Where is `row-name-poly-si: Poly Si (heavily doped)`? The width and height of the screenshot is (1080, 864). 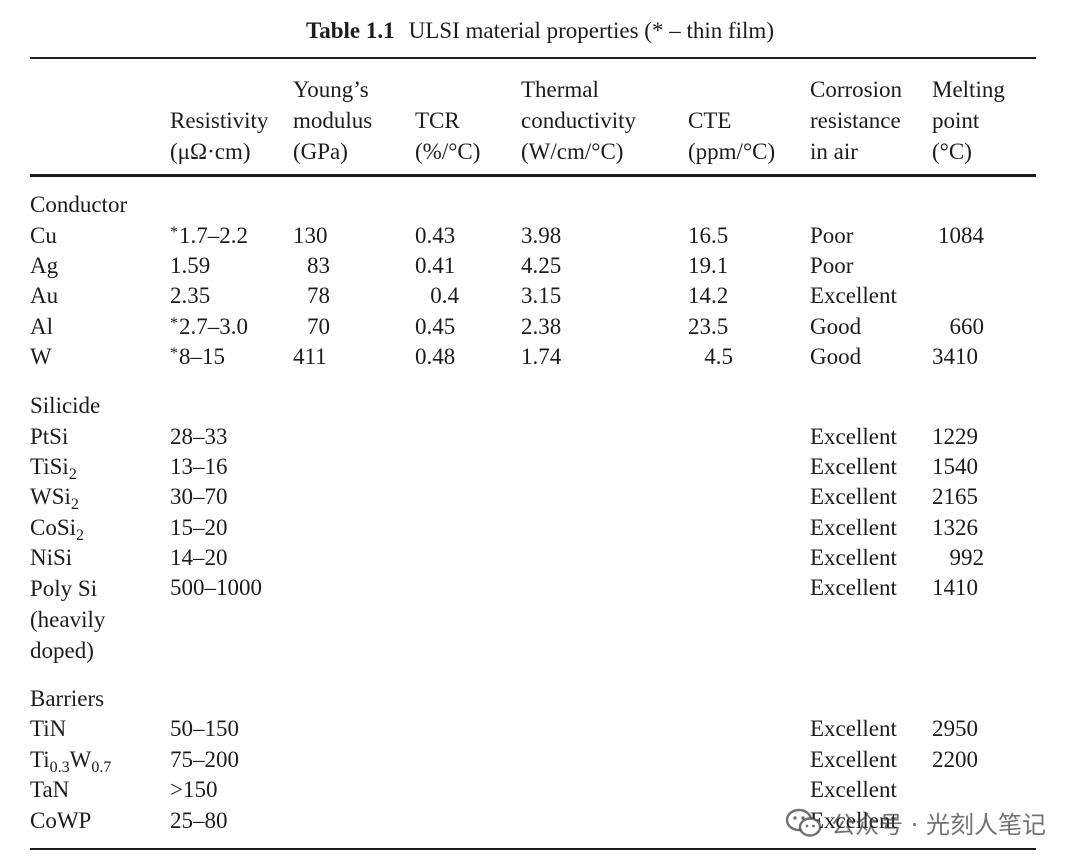 row-name-poly-si: Poly Si (heavily doped) is located at coordinates (68, 619).